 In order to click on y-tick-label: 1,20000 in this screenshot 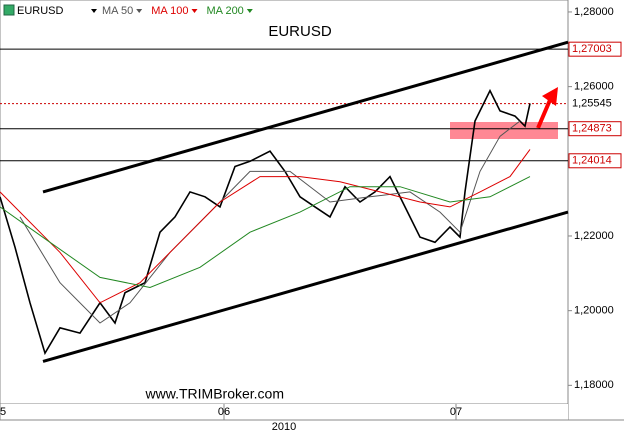, I will do `click(594, 311)`.